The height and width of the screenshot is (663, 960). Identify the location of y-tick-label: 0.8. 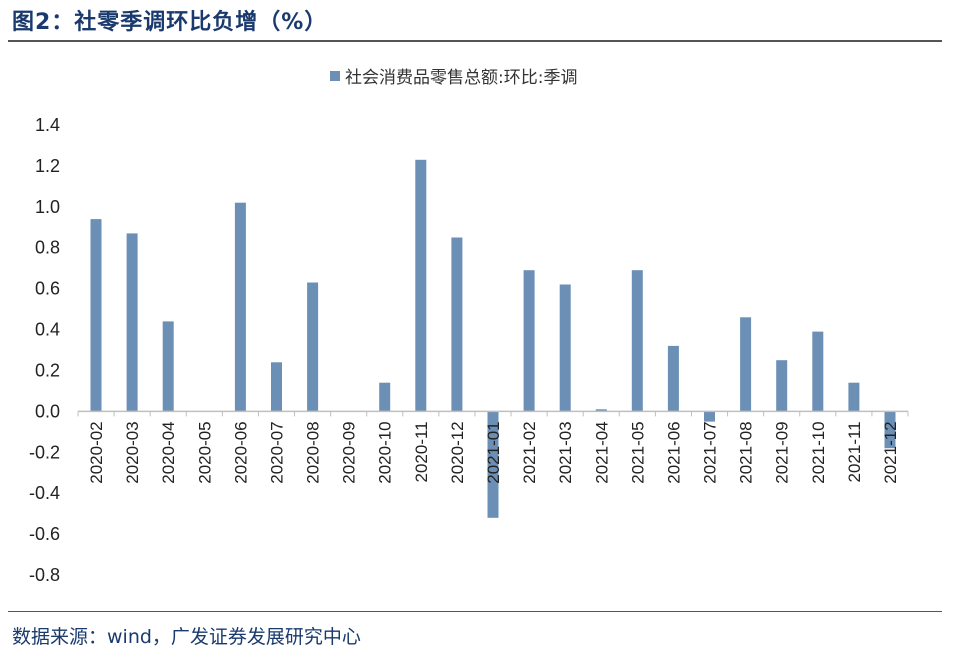
(47, 248).